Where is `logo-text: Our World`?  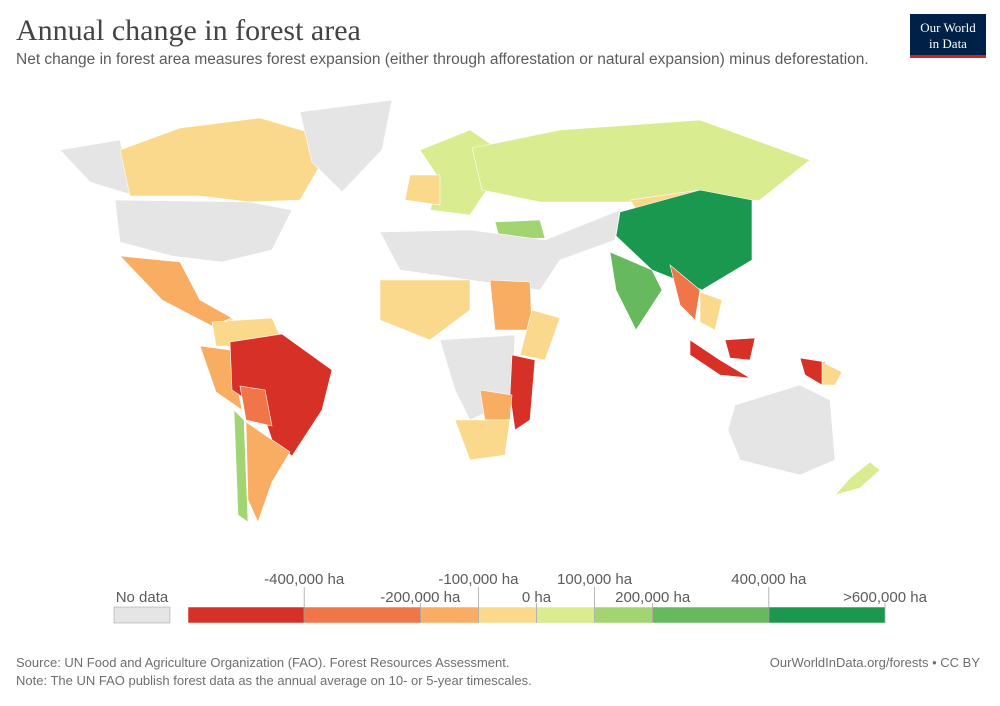
logo-text: Our World is located at coordinates (948, 27).